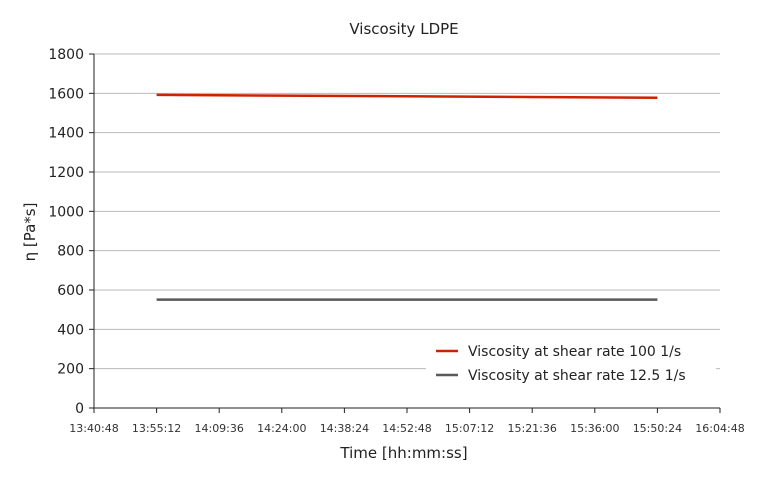 This screenshot has width=768, height=477. What do you see at coordinates (218, 428) in the screenshot?
I see `x-tick-label: 14:09:36` at bounding box center [218, 428].